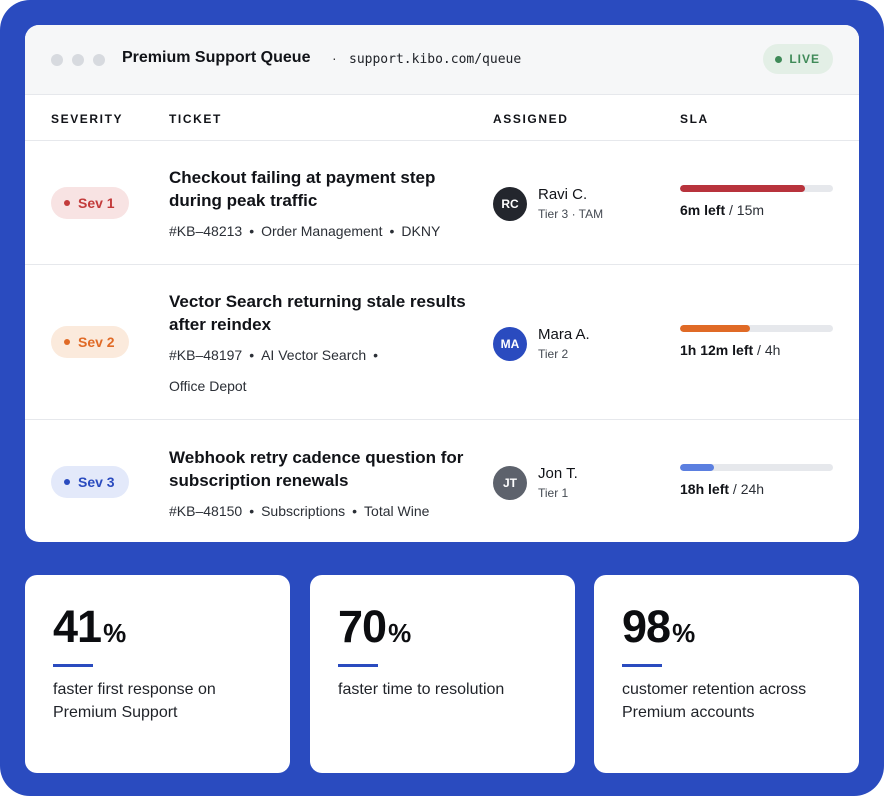 The width and height of the screenshot is (884, 796). Describe the element at coordinates (779, 59) in the screenshot. I see `live-dot-icon` at that location.